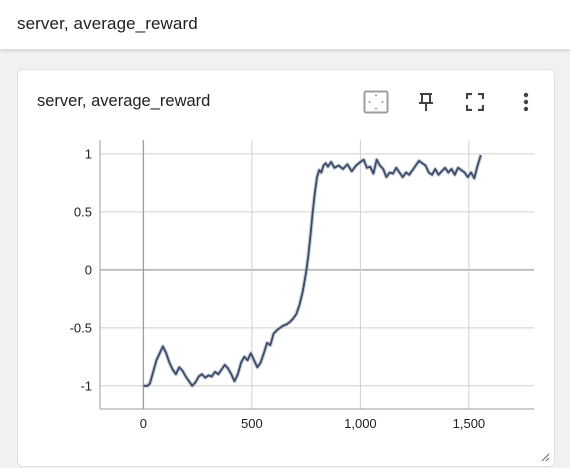  Describe the element at coordinates (544, 456) in the screenshot. I see `resize-handle-icon` at that location.